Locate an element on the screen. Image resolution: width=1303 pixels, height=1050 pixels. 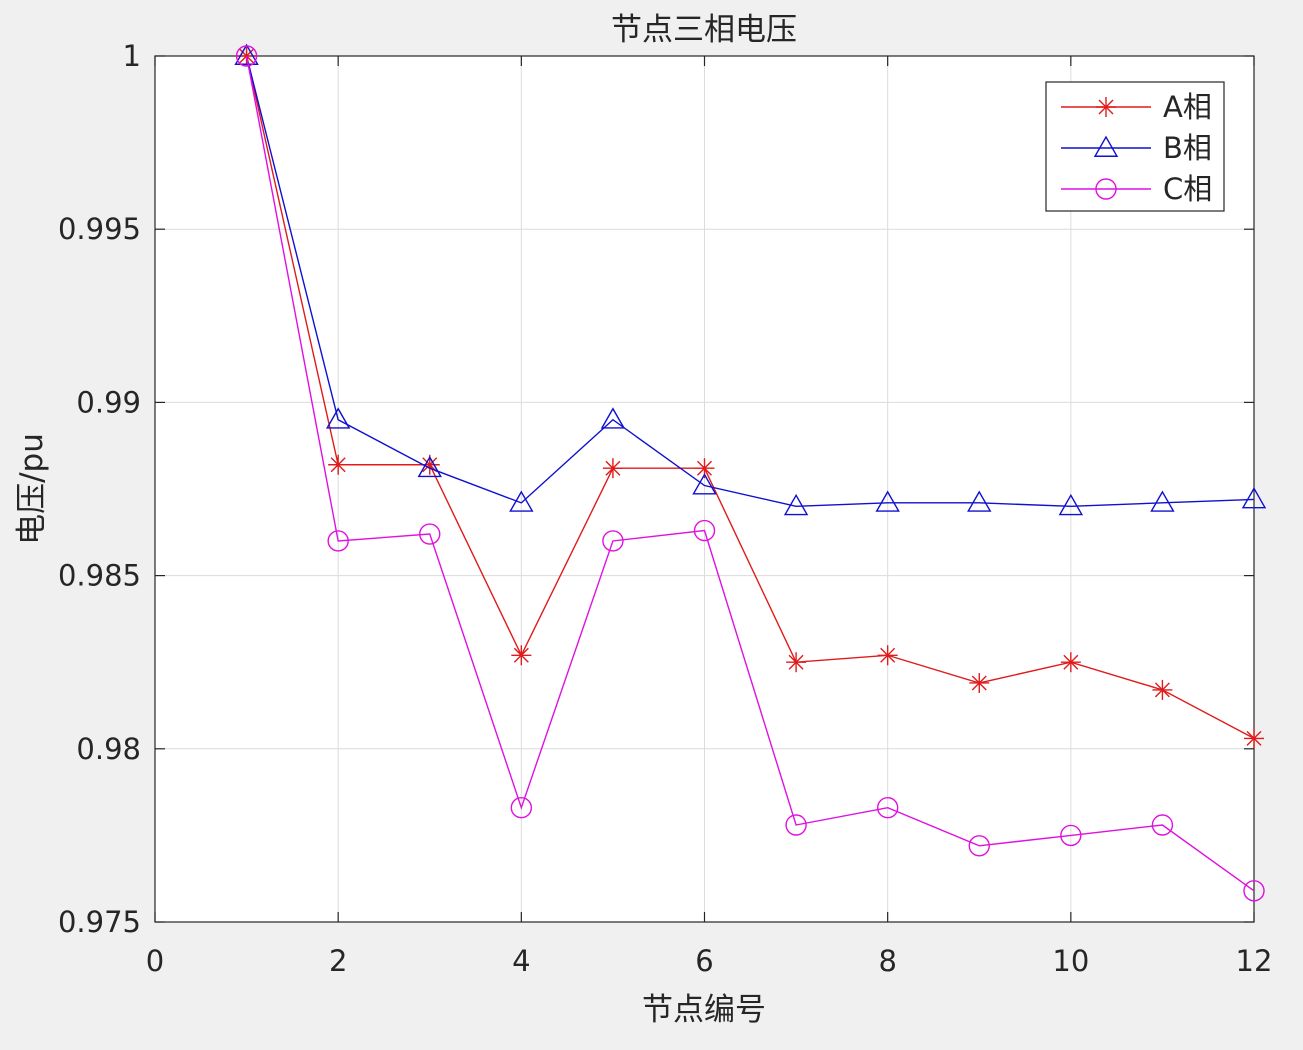
x-tick-labels: 0 2 4 6 8 10 12 is located at coordinates (709, 961).